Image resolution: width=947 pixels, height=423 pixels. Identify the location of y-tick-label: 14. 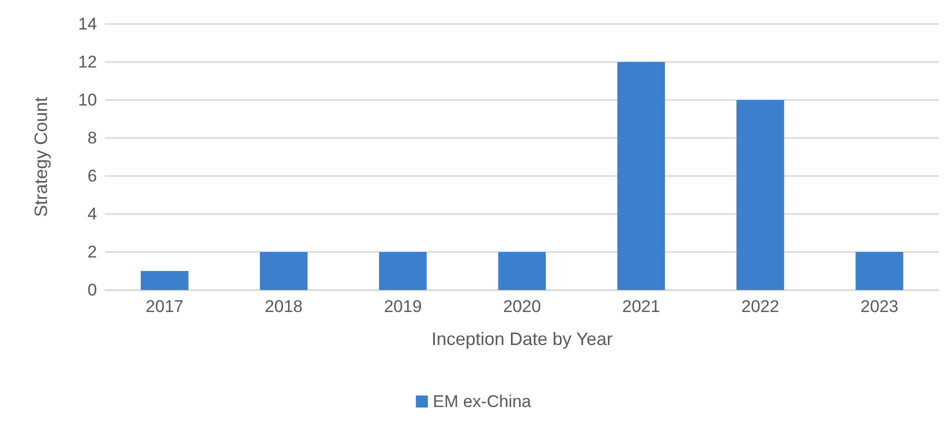
(87, 24).